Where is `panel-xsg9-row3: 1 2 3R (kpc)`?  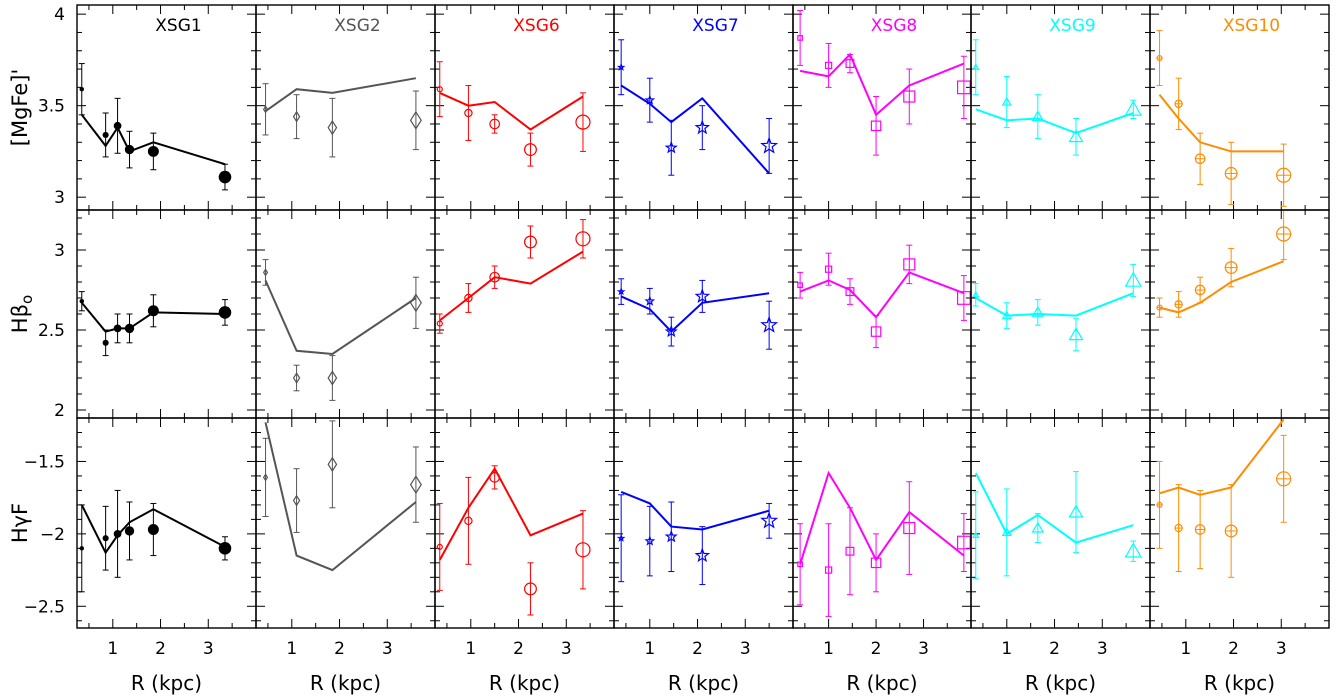 panel-xsg9-row3: 1 2 3R (kpc) is located at coordinates (1060, 556).